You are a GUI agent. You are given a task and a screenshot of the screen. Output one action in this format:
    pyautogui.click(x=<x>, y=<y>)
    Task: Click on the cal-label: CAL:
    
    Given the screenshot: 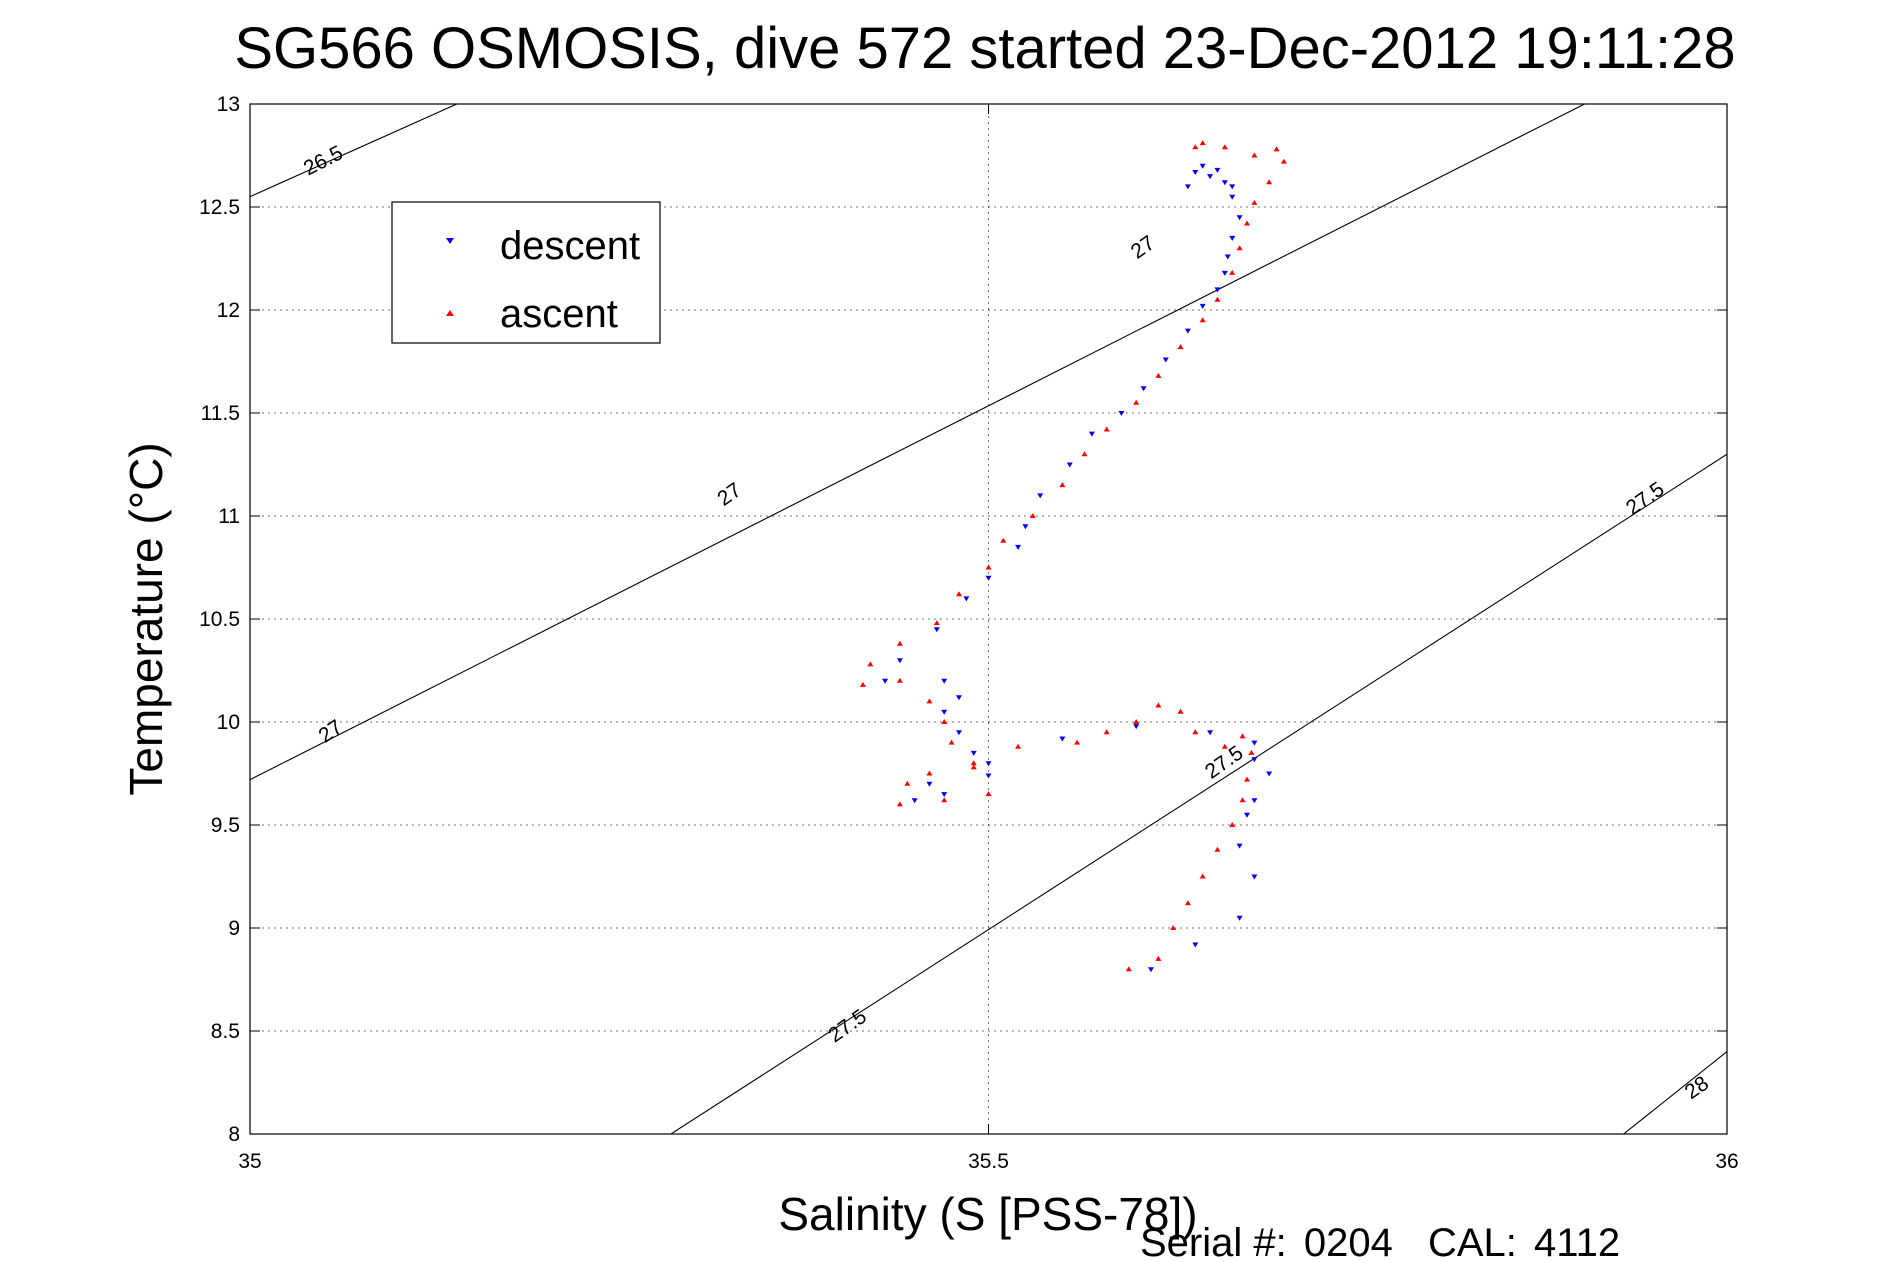 What is the action you would take?
    pyautogui.click(x=1472, y=1241)
    